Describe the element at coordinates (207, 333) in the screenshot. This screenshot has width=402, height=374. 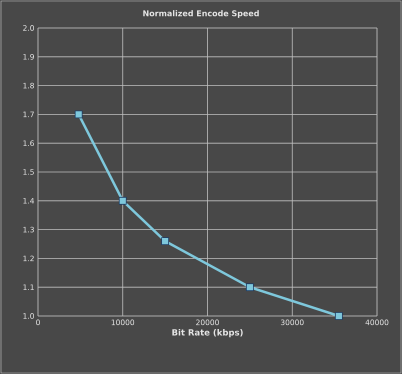
I see `x-axis-title: Bit Rate (kbps)` at that location.